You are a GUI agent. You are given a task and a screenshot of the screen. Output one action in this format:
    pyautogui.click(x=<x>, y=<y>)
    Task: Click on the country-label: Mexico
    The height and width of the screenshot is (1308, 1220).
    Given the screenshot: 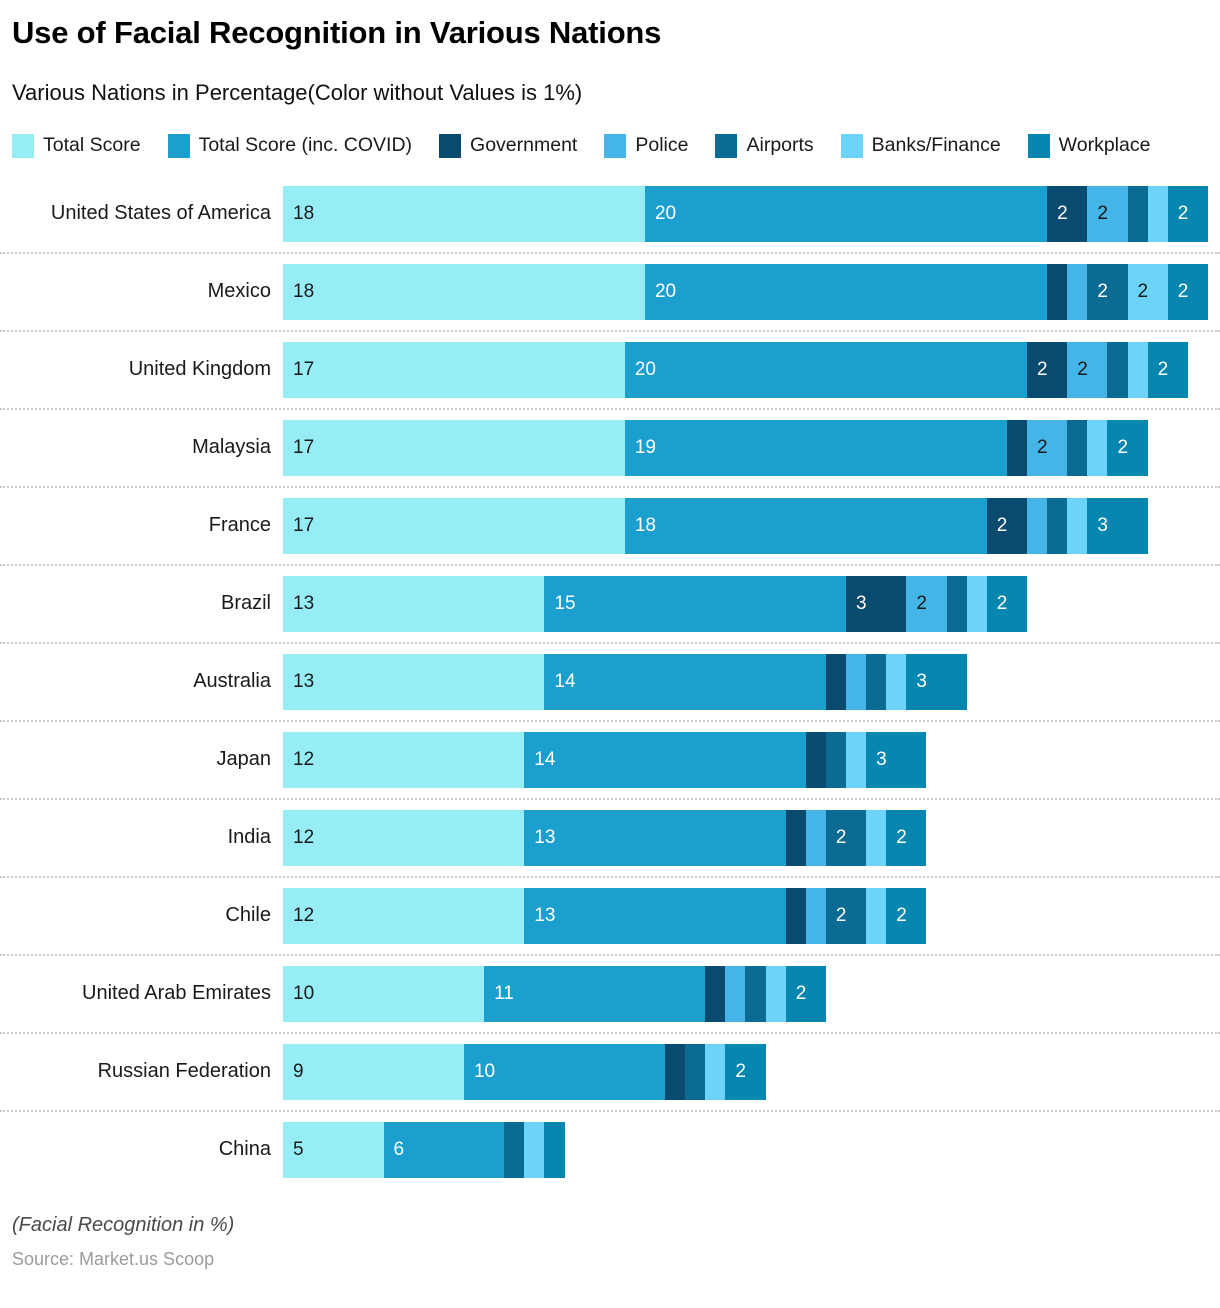 What is the action you would take?
    pyautogui.click(x=239, y=291)
    